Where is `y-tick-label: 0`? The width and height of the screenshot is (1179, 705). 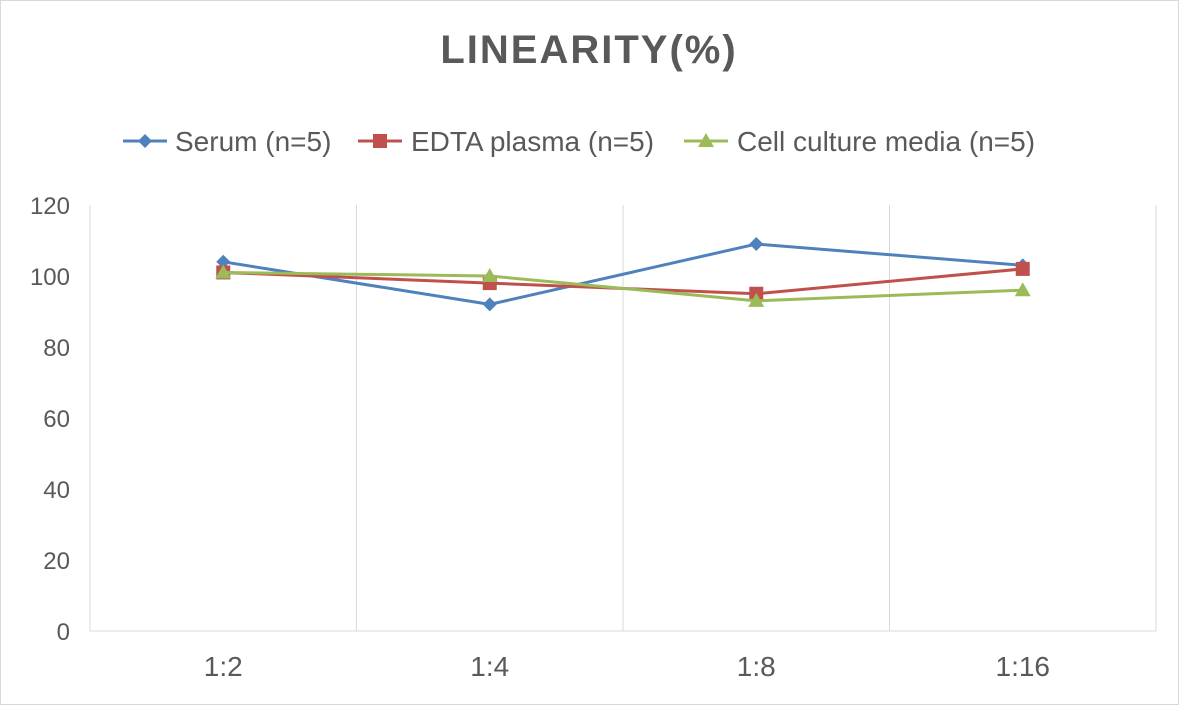
y-tick-label: 0 is located at coordinates (63, 632).